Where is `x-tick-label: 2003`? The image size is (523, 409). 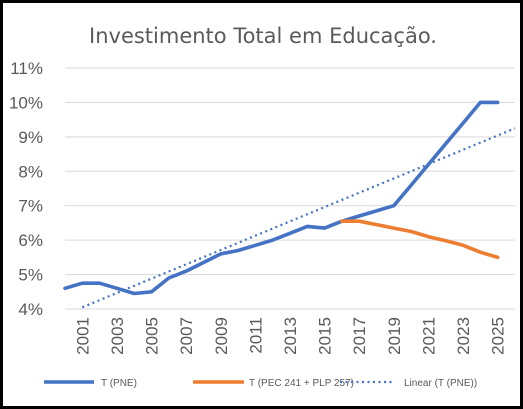
x-tick-label: 2003 is located at coordinates (117, 336).